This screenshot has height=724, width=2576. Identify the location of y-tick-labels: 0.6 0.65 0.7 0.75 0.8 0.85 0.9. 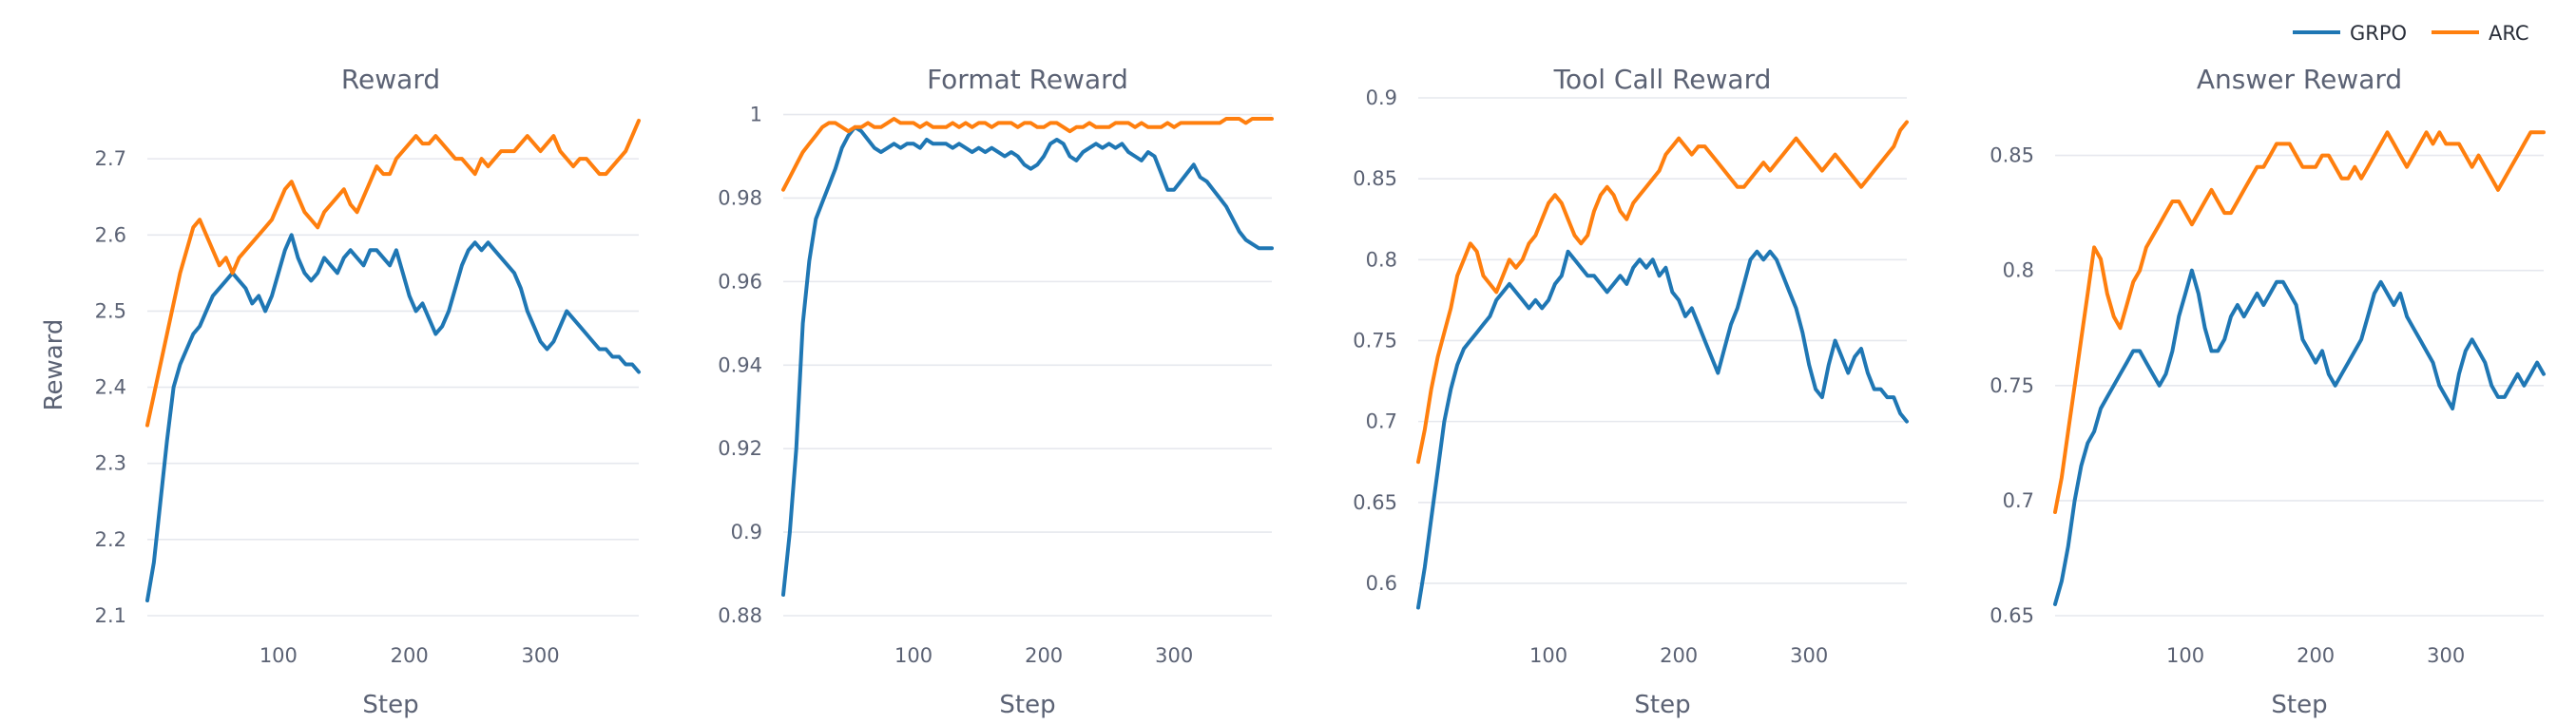
(1375, 340).